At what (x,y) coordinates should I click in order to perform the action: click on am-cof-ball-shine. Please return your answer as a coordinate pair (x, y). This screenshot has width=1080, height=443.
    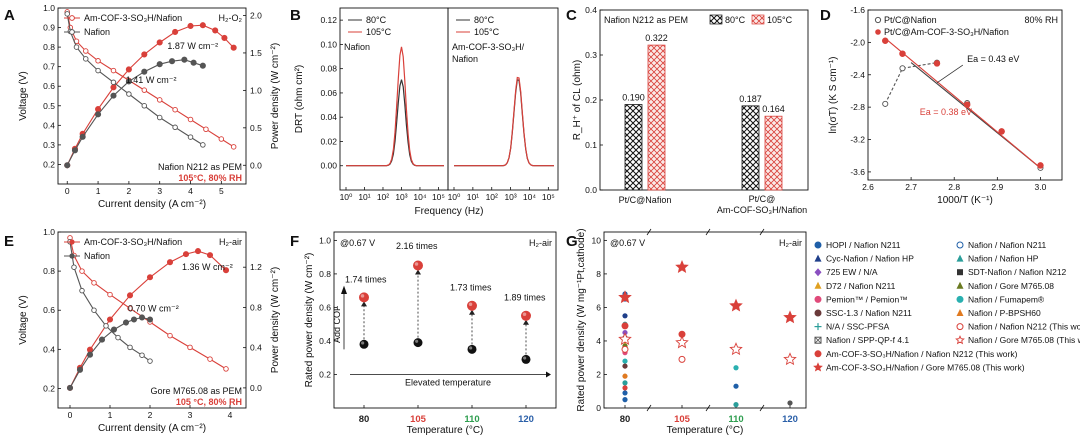
    Looking at the image, I should click on (362, 296).